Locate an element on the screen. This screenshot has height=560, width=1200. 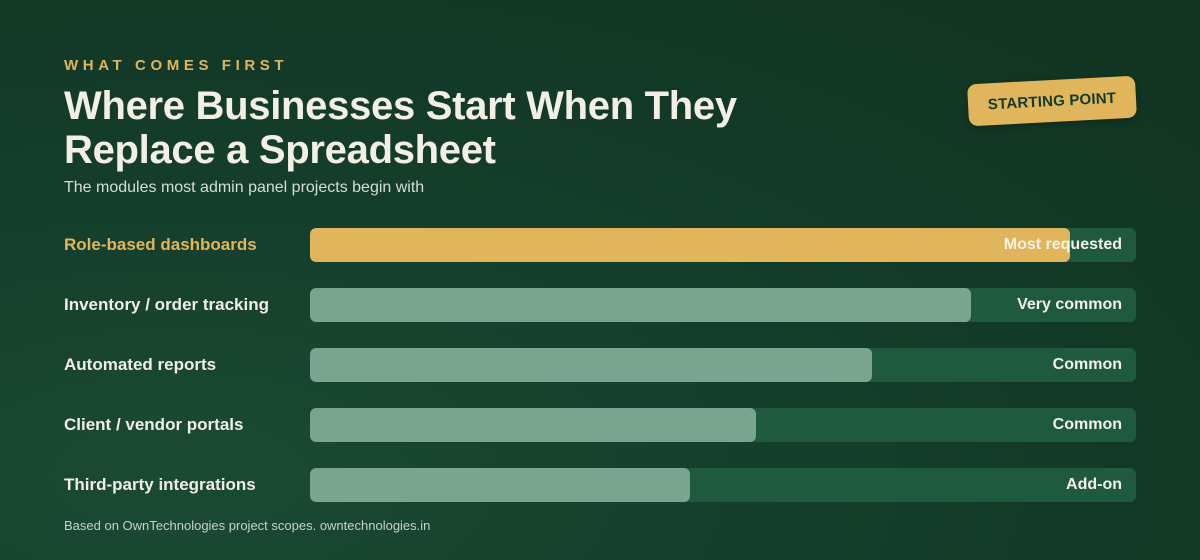
bar-row: Third-party integrations Add-on is located at coordinates (600, 485).